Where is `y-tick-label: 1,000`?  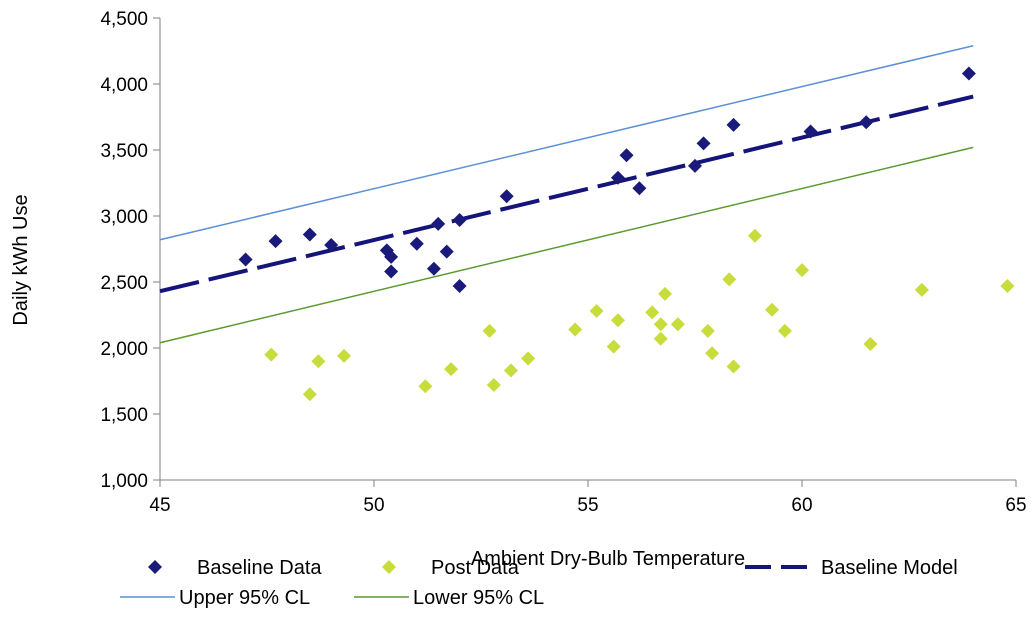
y-tick-label: 1,000 is located at coordinates (124, 481).